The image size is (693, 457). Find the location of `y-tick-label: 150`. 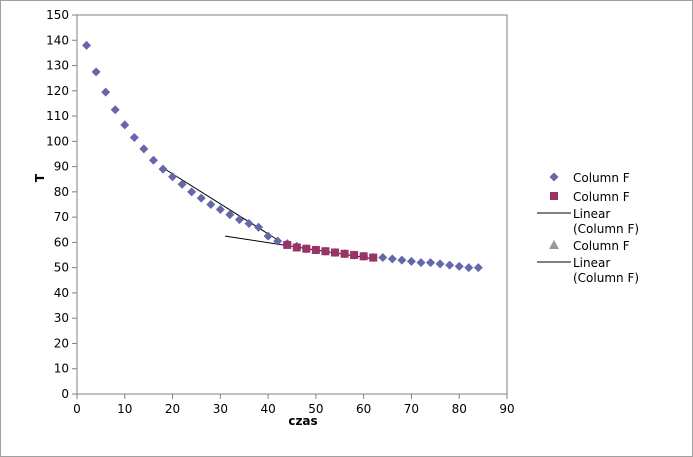

y-tick-label: 150 is located at coordinates (57, 15).